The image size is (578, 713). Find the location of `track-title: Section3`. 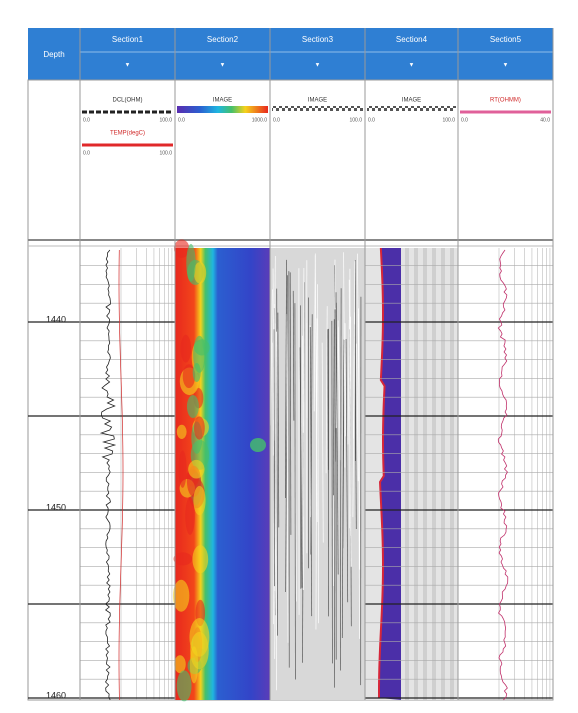

track-title: Section3 is located at coordinates (318, 39).